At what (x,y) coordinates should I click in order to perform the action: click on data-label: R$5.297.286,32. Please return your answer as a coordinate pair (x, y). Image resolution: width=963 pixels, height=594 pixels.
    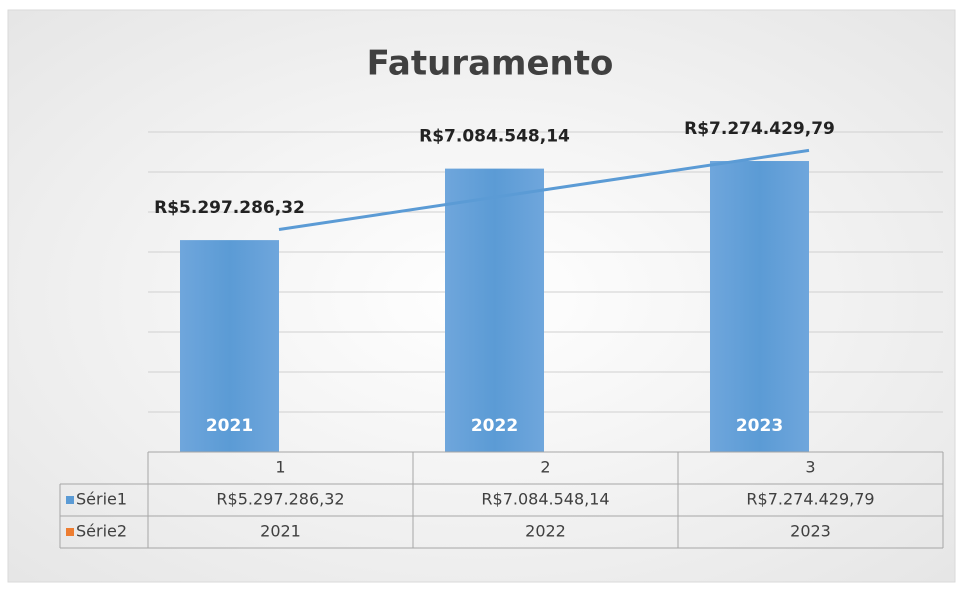
    Looking at the image, I should click on (229, 208).